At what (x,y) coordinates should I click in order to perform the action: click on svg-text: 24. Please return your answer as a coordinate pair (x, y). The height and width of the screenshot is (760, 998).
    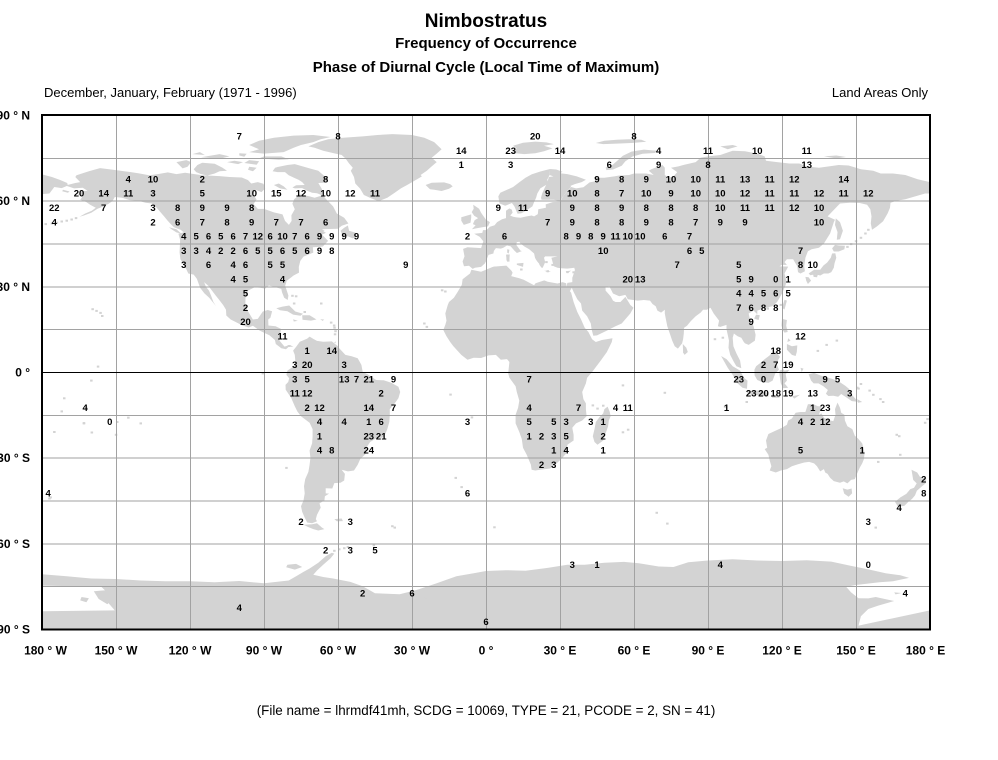
    Looking at the image, I should click on (369, 451).